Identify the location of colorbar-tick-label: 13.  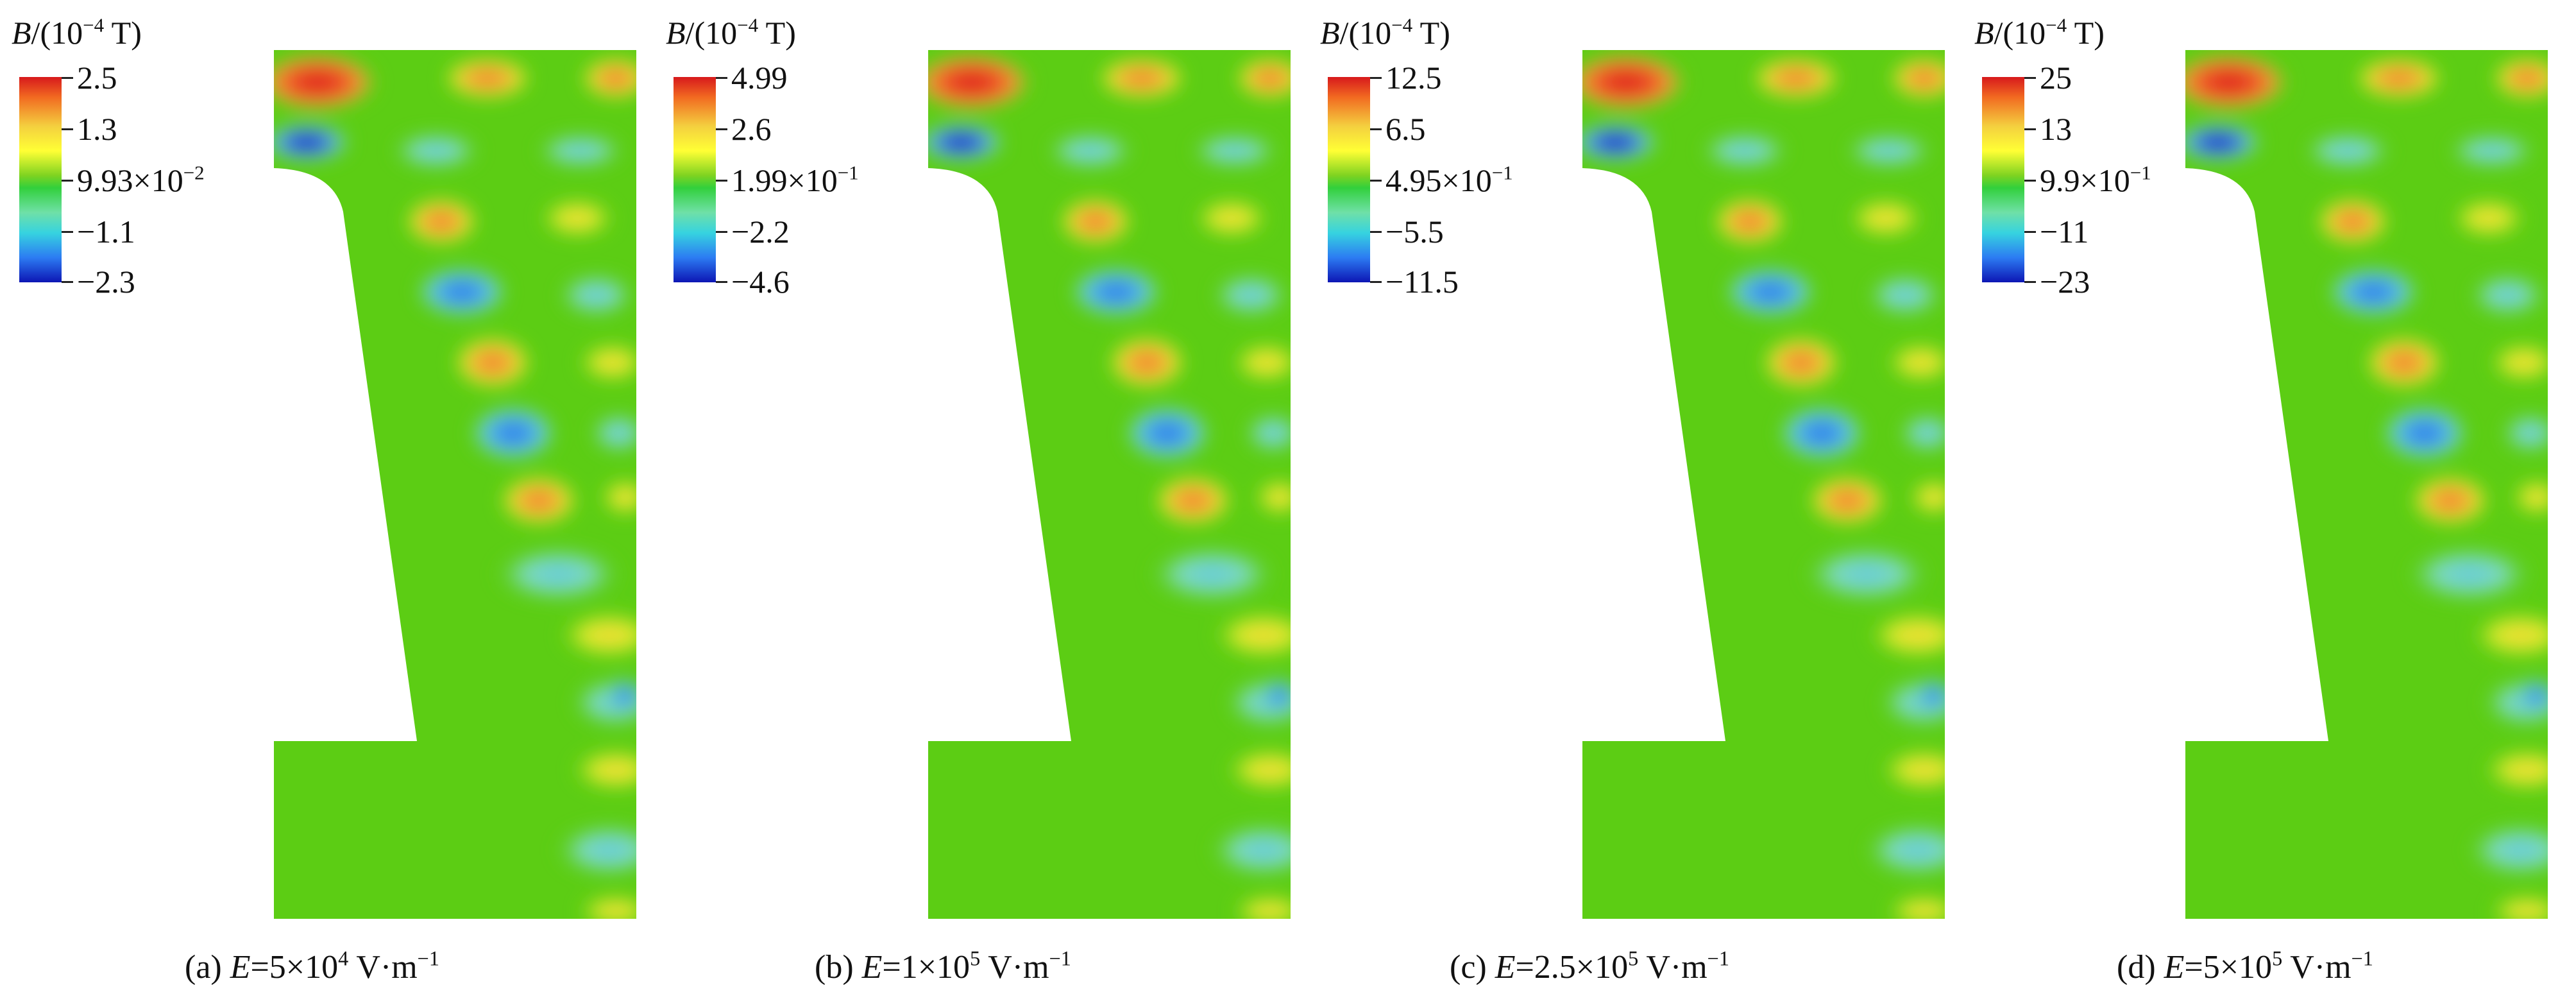
(2056, 129).